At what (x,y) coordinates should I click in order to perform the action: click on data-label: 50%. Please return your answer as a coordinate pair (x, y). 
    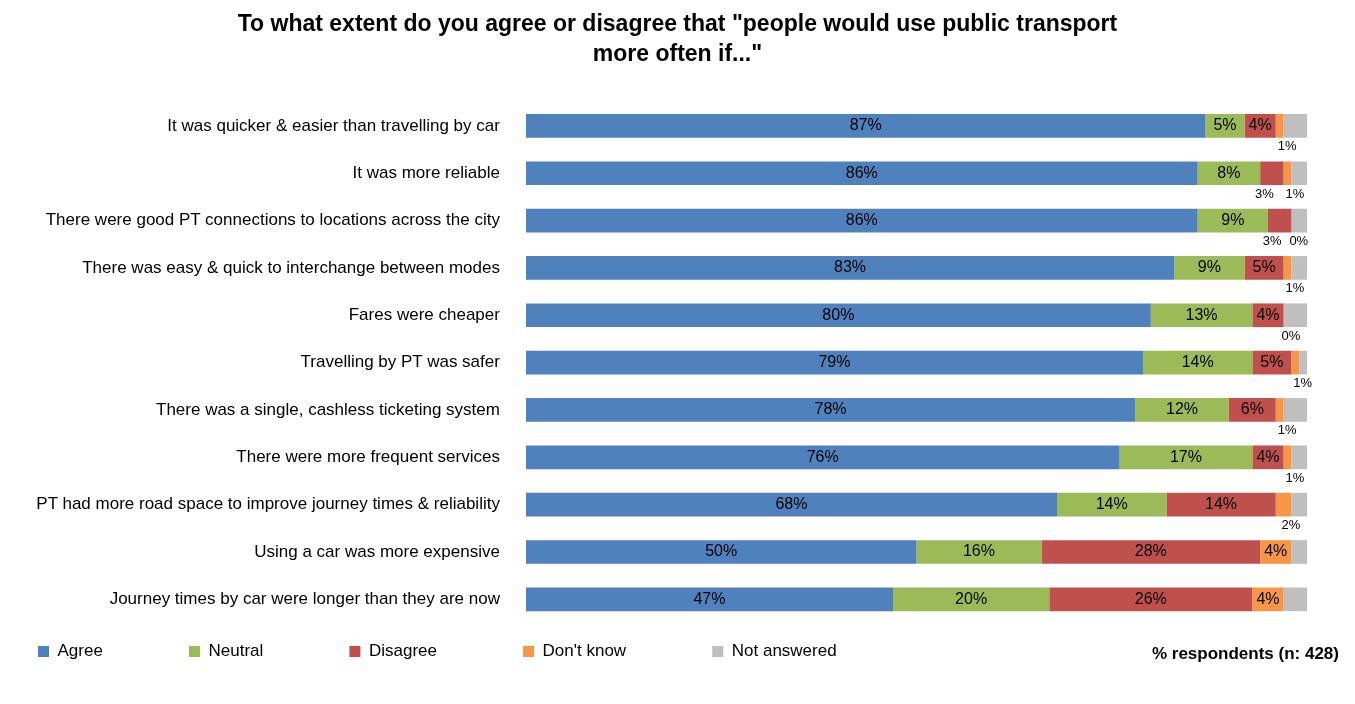
    Looking at the image, I should click on (721, 551).